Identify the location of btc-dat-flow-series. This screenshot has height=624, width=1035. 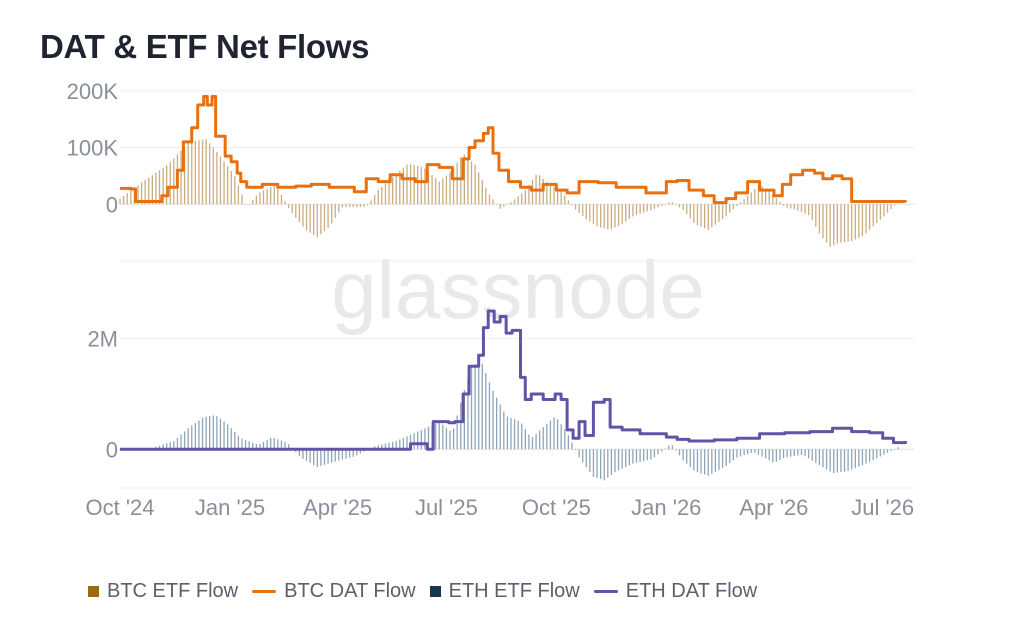
(513, 150).